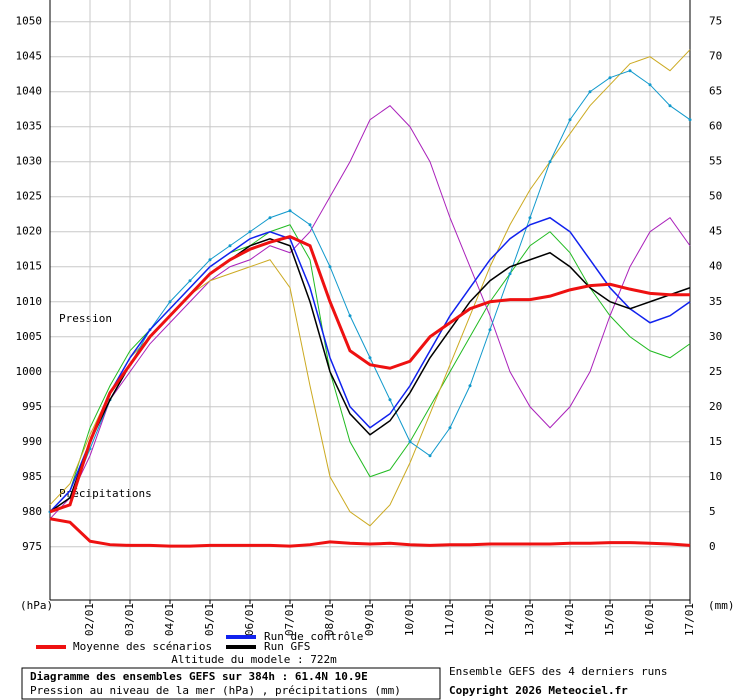  What do you see at coordinates (715, 56) in the screenshot?
I see `y2-tick-label: 70` at bounding box center [715, 56].